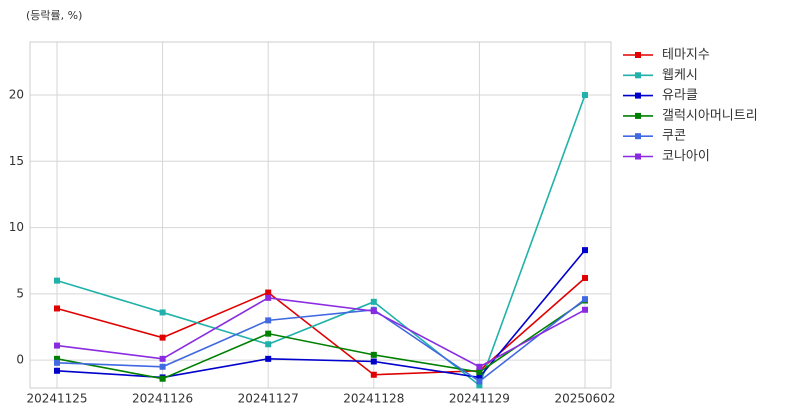 The image size is (789, 416). I want to click on legend-label: 갤럭시아머니트리, so click(710, 115).